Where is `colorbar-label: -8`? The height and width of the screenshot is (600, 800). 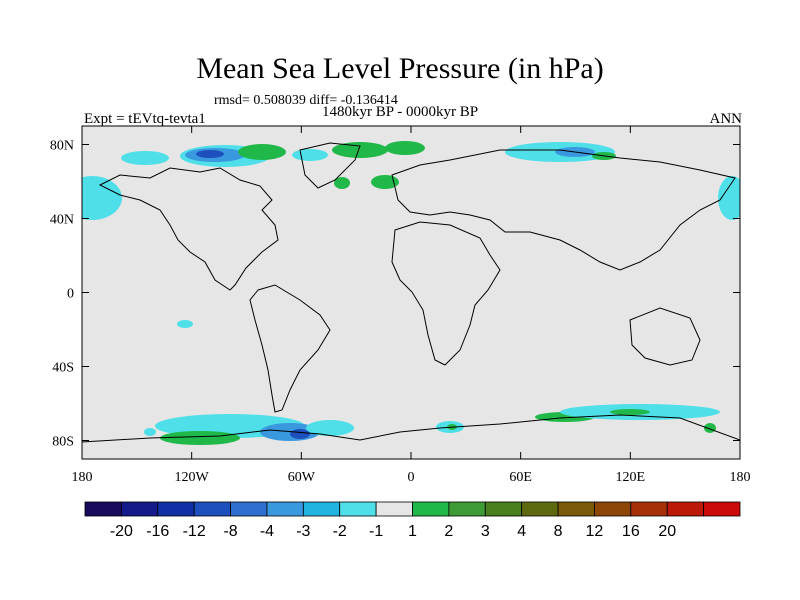 colorbar-label: -8 is located at coordinates (230, 531).